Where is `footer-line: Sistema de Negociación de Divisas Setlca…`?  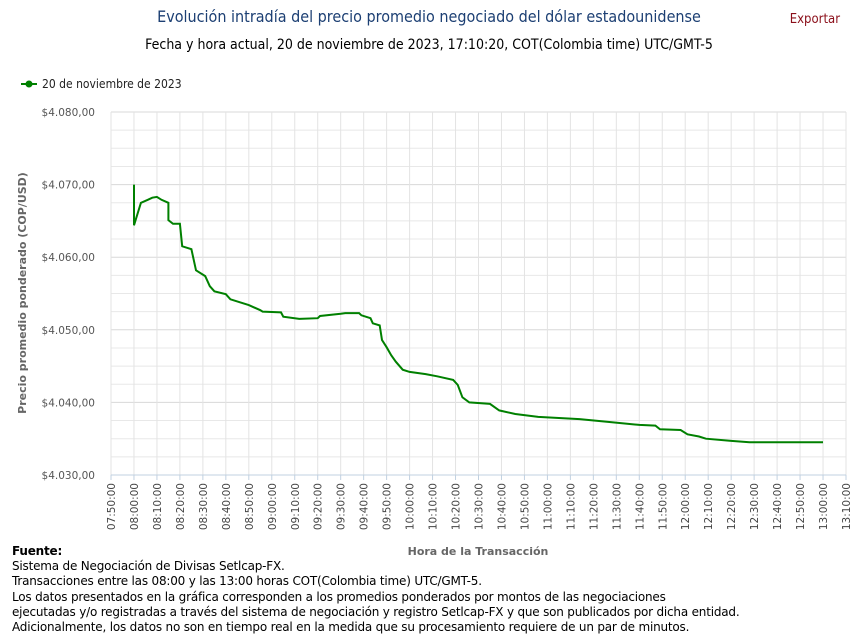 footer-line: Sistema de Negociación de Divisas Setlca… is located at coordinates (148, 566).